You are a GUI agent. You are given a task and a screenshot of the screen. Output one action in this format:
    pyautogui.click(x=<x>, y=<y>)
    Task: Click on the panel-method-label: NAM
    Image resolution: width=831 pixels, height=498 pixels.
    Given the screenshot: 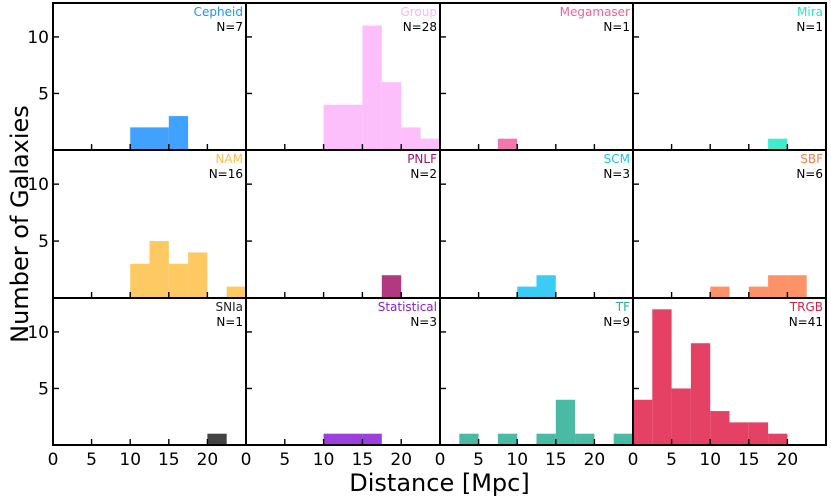 What is the action you would take?
    pyautogui.click(x=229, y=159)
    